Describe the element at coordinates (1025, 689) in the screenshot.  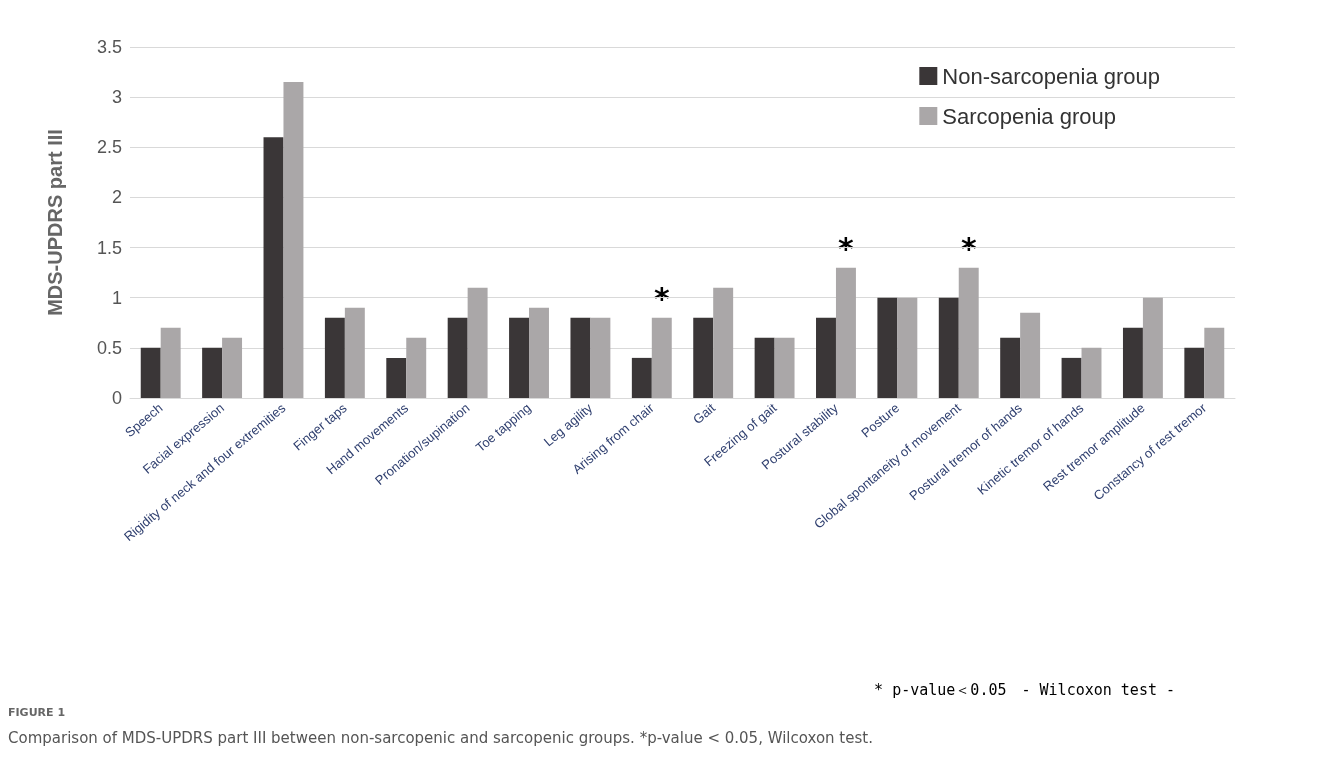
I see `text: * p-value＜0.05 - Wilcoxon test -` at that location.